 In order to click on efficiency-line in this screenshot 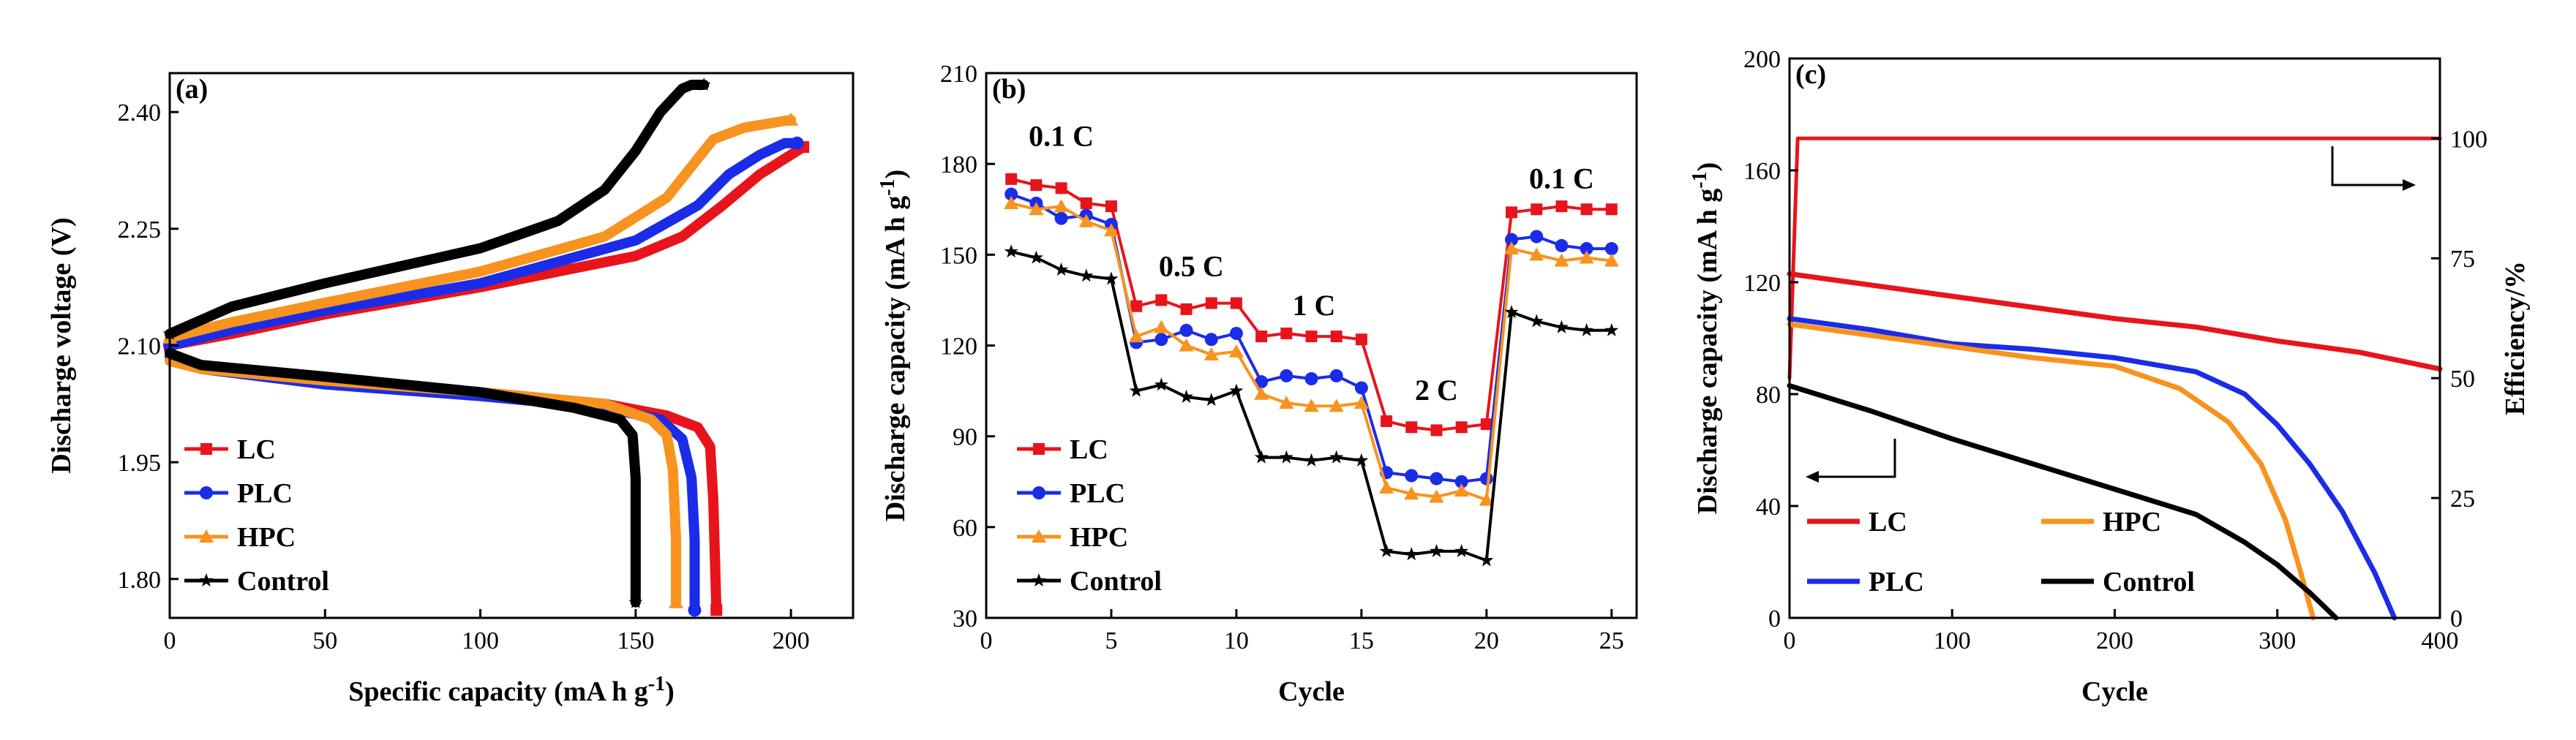, I will do `click(2114, 258)`.